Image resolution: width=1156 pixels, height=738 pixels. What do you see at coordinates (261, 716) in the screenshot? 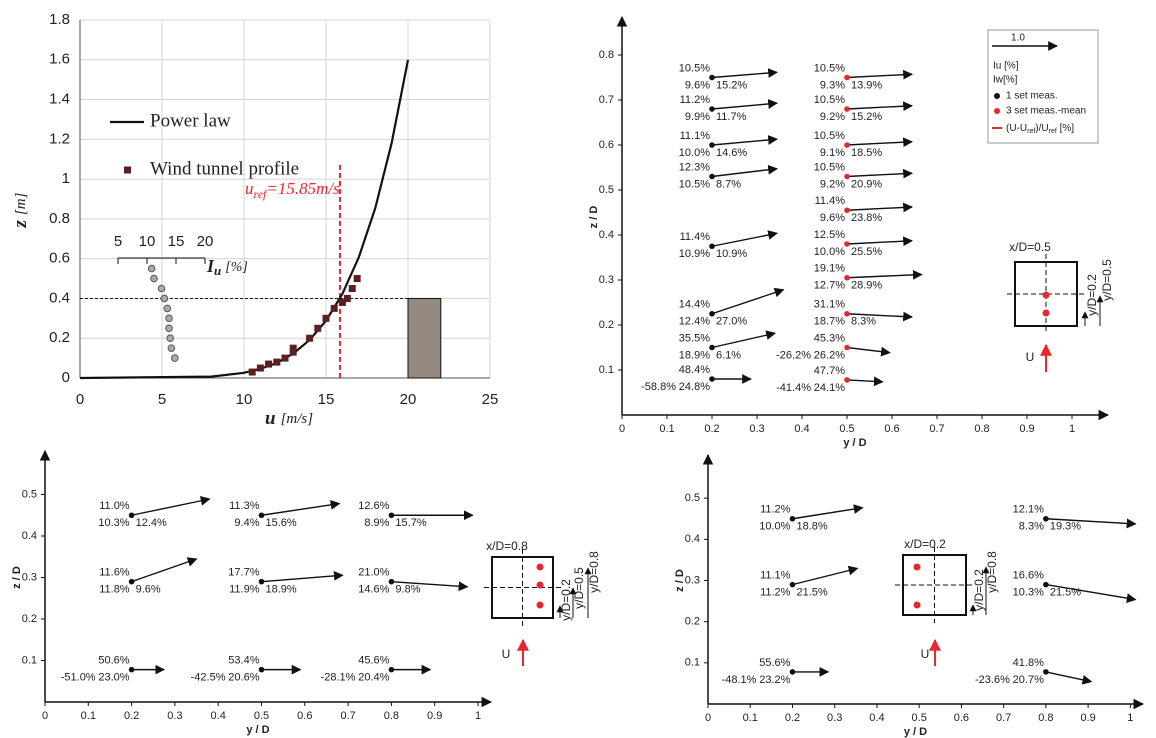
I see `x-tick-label: 0.5` at bounding box center [261, 716].